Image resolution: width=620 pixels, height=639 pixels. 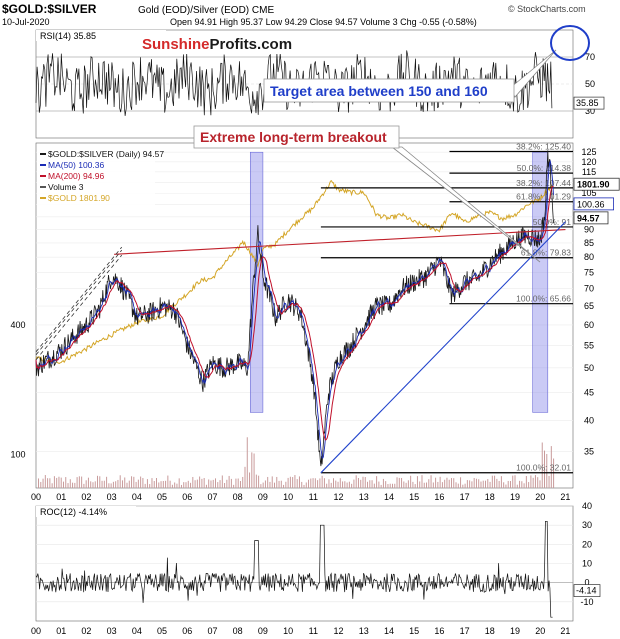 I want to click on rsi-tick-label: 30, so click(x=590, y=111).